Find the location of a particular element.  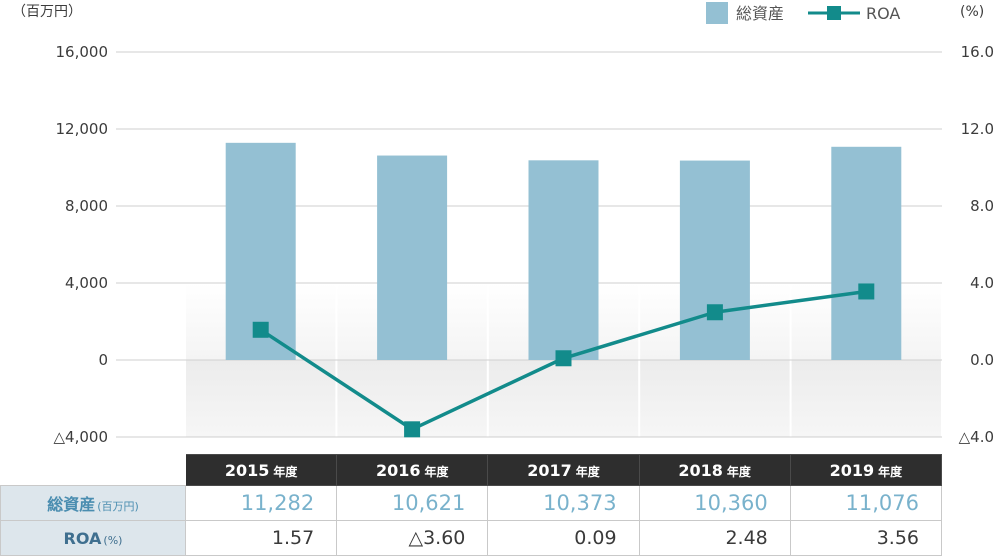

legend-bar-swatch is located at coordinates (717, 13).